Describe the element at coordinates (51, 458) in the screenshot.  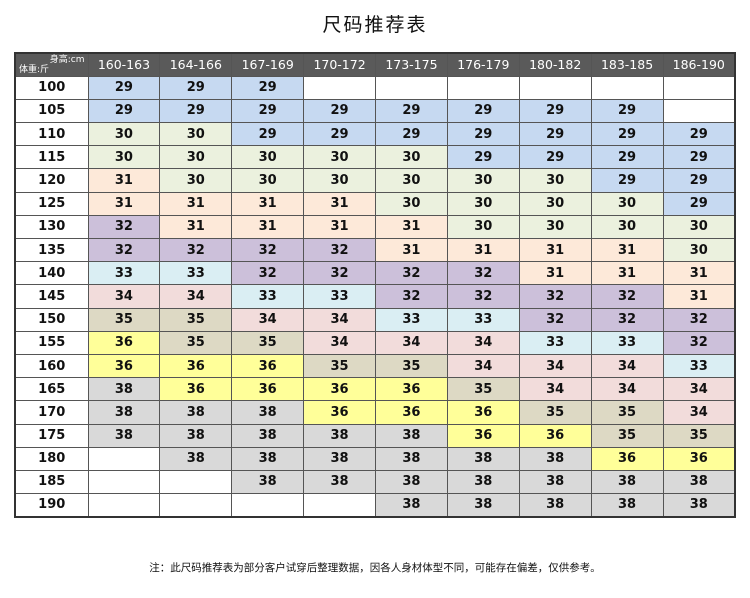
I see `weight-row-header: 180` at that location.